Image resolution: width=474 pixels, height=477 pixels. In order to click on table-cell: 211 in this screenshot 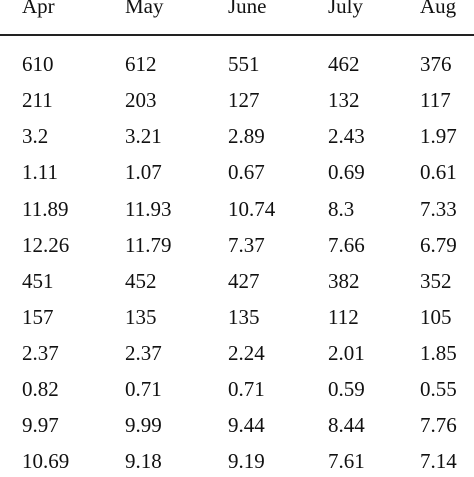, I will do `click(37, 100)`.